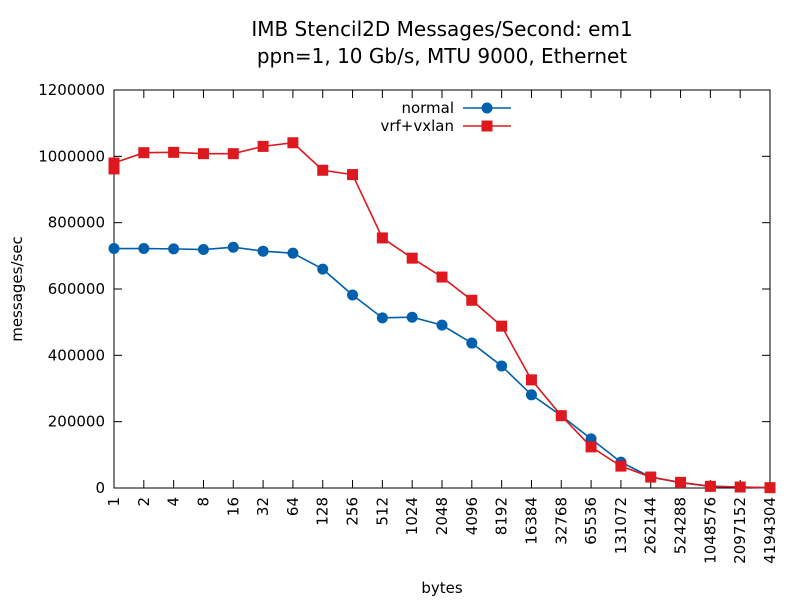 Image resolution: width=800 pixels, height=600 pixels. Describe the element at coordinates (323, 511) in the screenshot. I see `x-tick-label: 128` at that location.